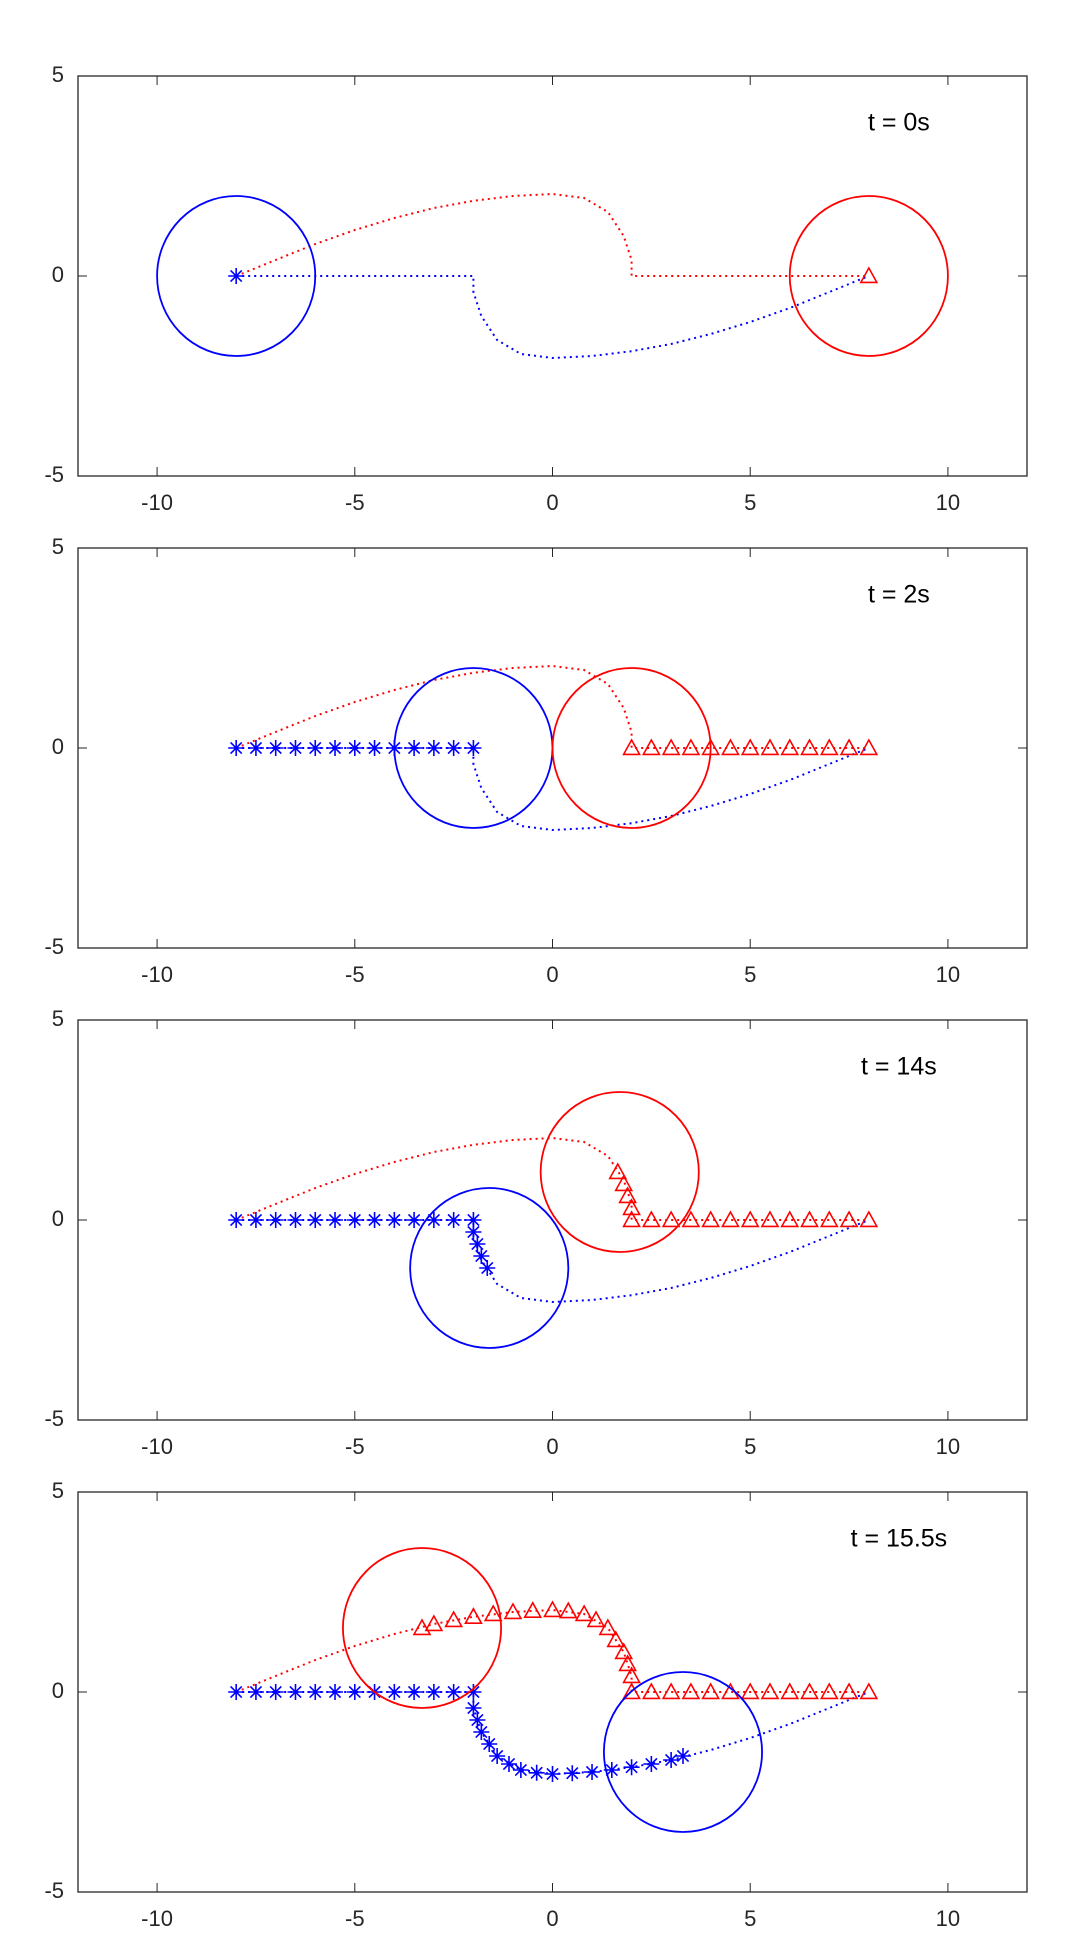 This screenshot has width=1080, height=1950. I want to click on time-annotation: t = 0s, so click(899, 123).